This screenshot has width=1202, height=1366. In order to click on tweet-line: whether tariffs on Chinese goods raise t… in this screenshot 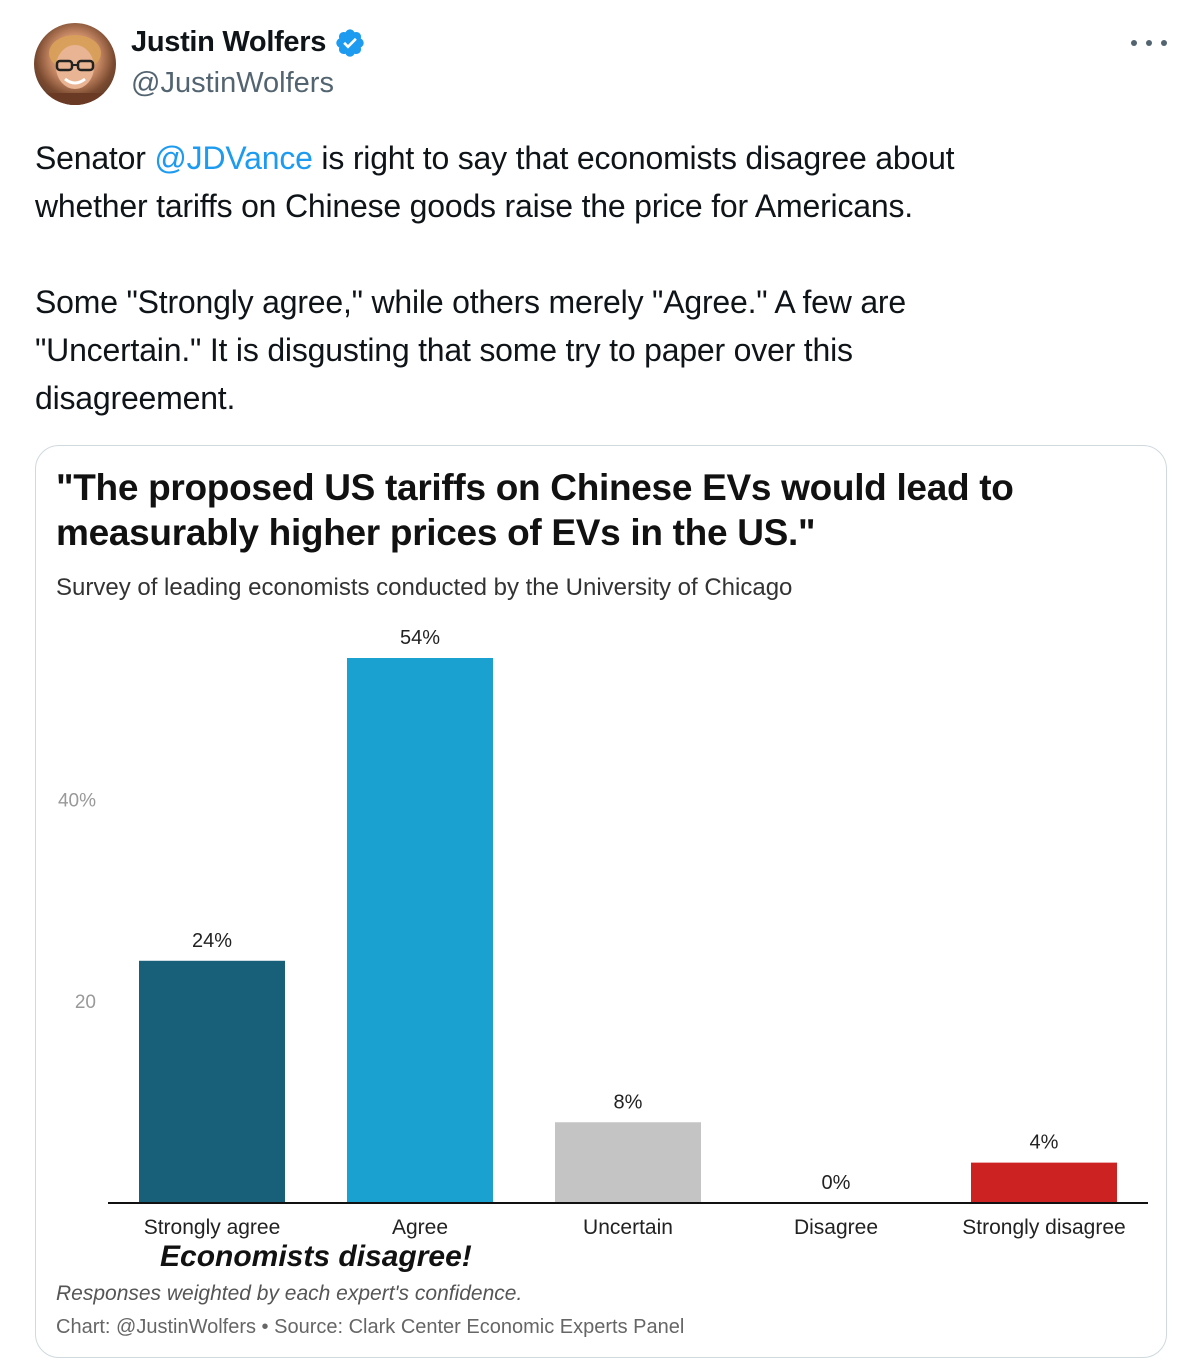, I will do `click(474, 206)`.